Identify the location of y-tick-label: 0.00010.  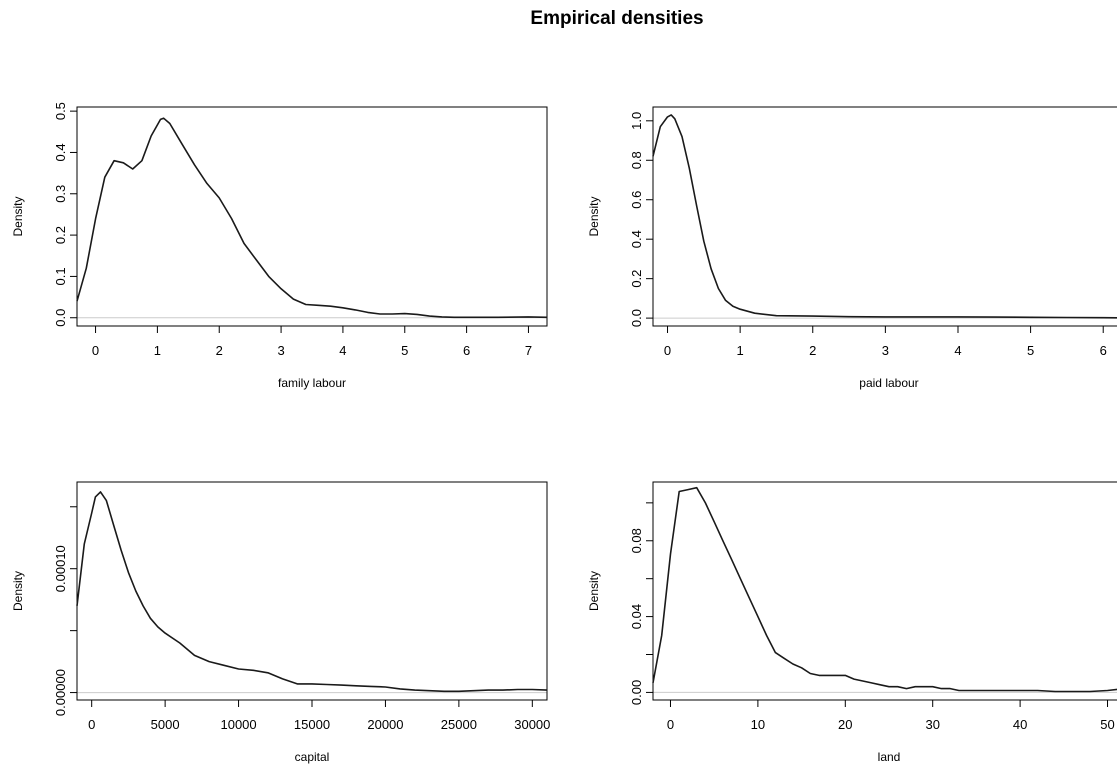
(60, 568).